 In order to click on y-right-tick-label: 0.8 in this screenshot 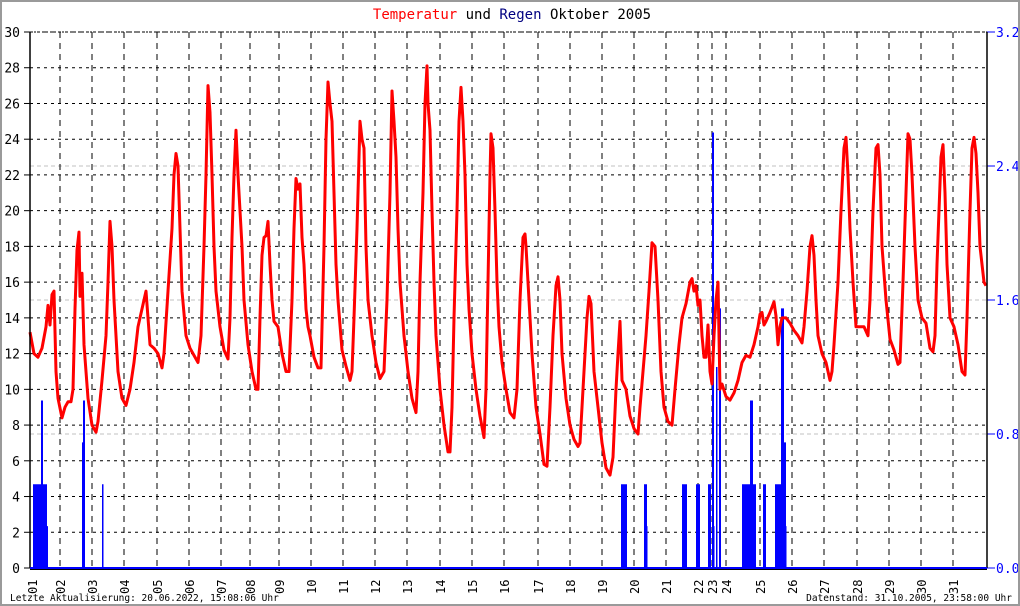, I will do `click(1007, 435)`.